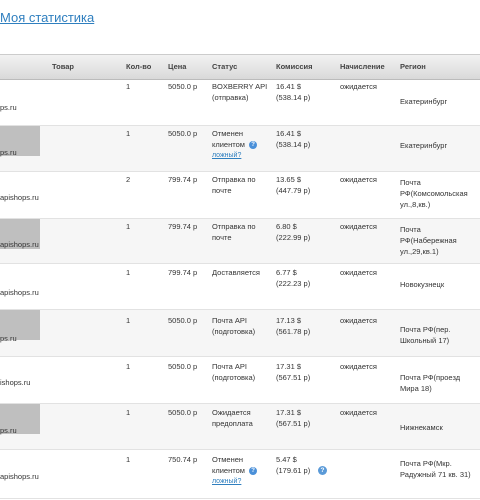 The image size is (480, 500). Describe the element at coordinates (430, 383) in the screenshot. I see `region-cell: Почта РФ(проезд Мира 18)` at that location.